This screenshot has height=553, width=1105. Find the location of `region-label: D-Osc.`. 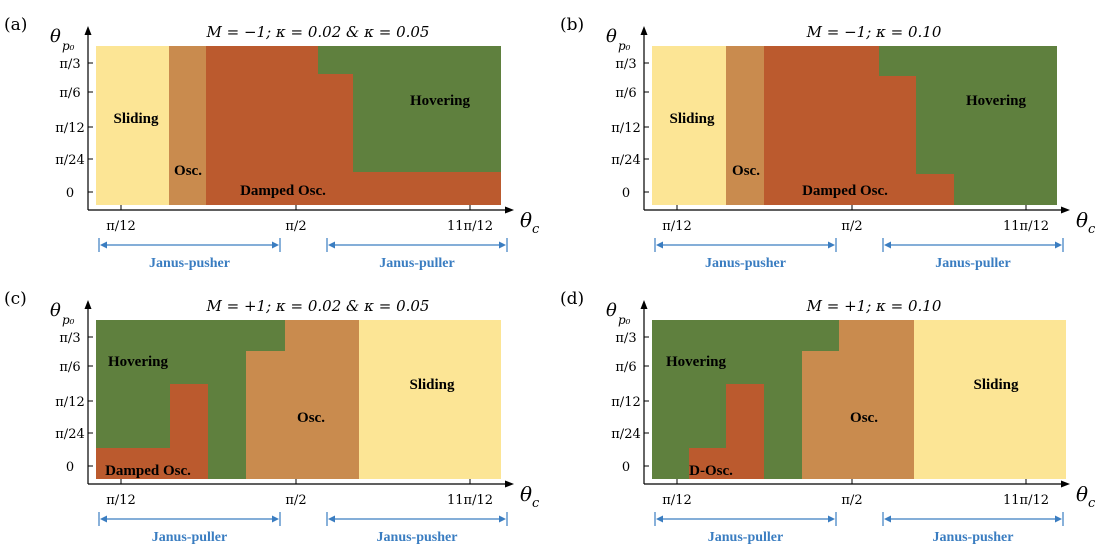

region-label: D-Osc. is located at coordinates (711, 471).